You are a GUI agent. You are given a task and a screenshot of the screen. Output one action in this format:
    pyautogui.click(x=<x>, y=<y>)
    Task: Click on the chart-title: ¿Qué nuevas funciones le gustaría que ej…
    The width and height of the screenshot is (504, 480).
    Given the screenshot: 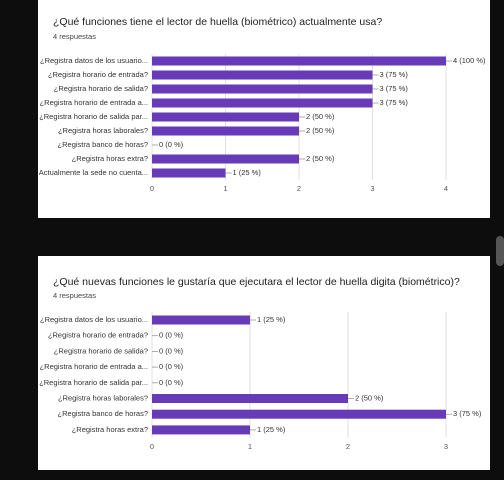 What is the action you would take?
    pyautogui.click(x=256, y=282)
    